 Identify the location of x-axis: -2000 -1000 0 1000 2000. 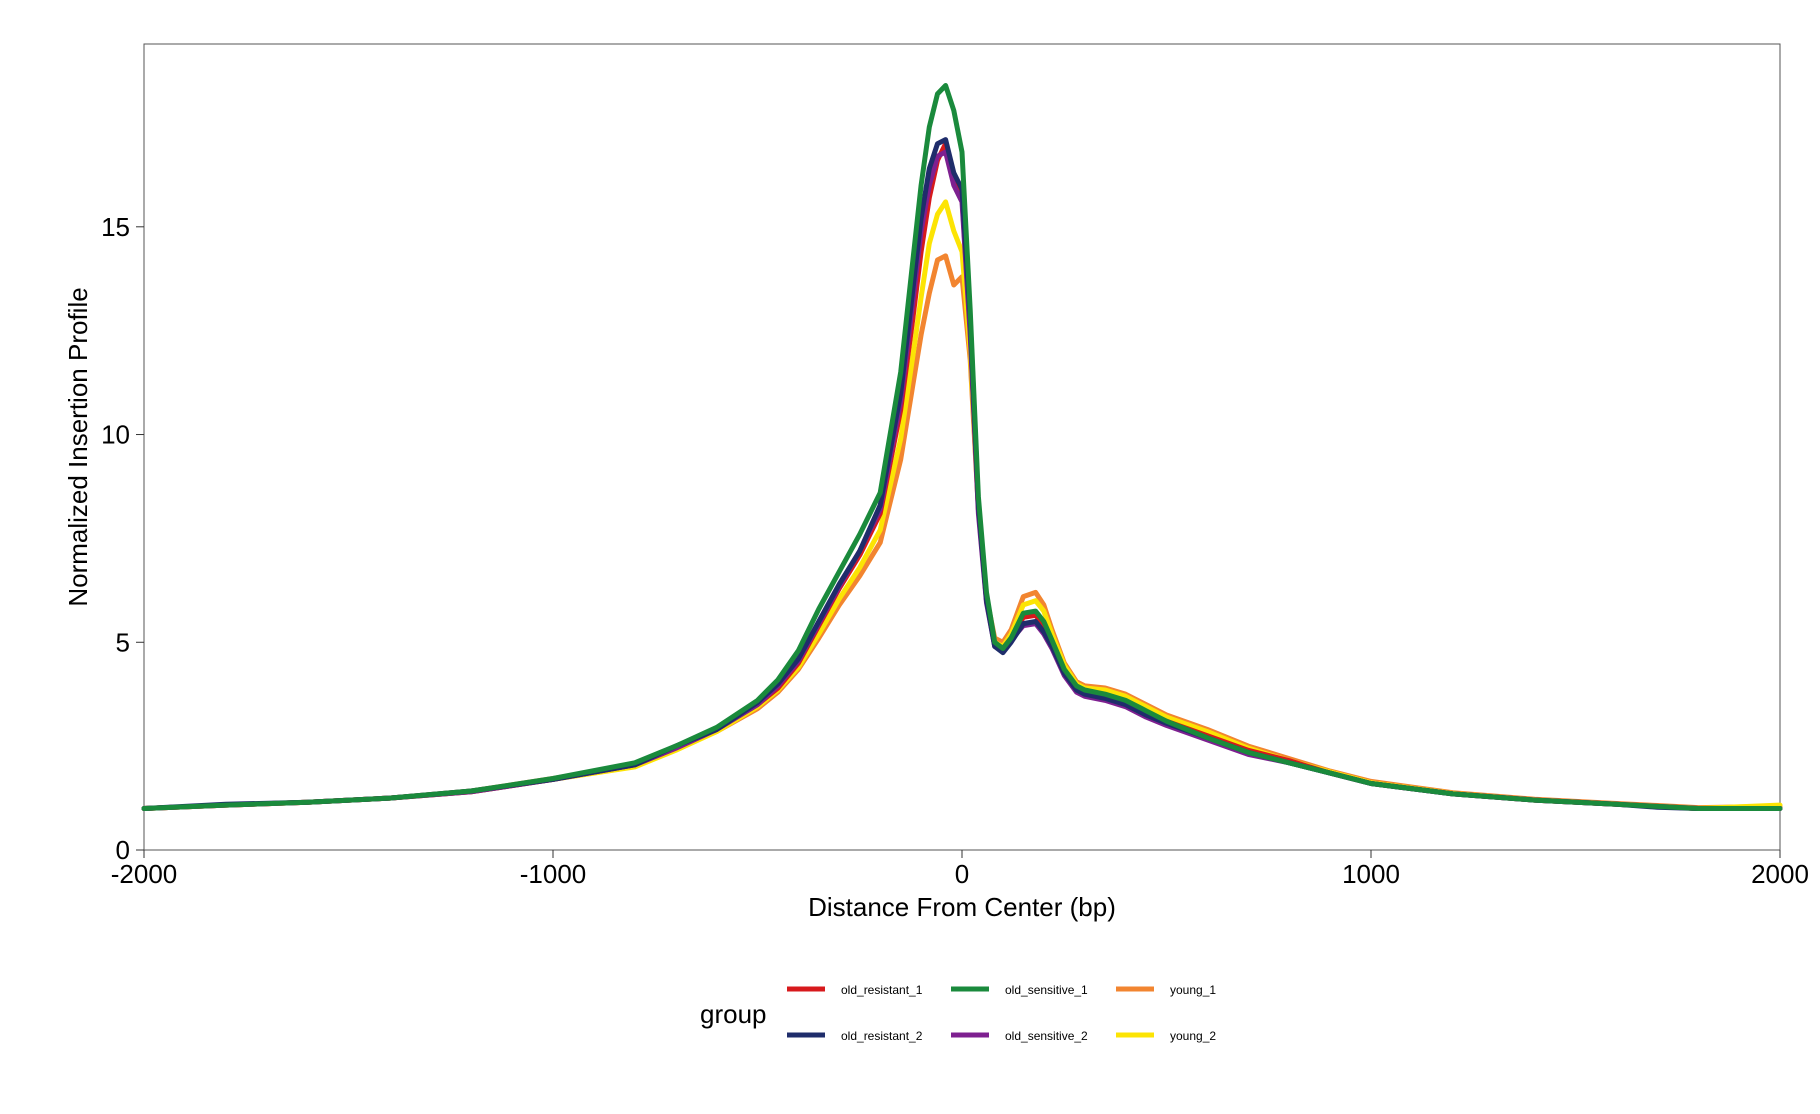
(960, 869).